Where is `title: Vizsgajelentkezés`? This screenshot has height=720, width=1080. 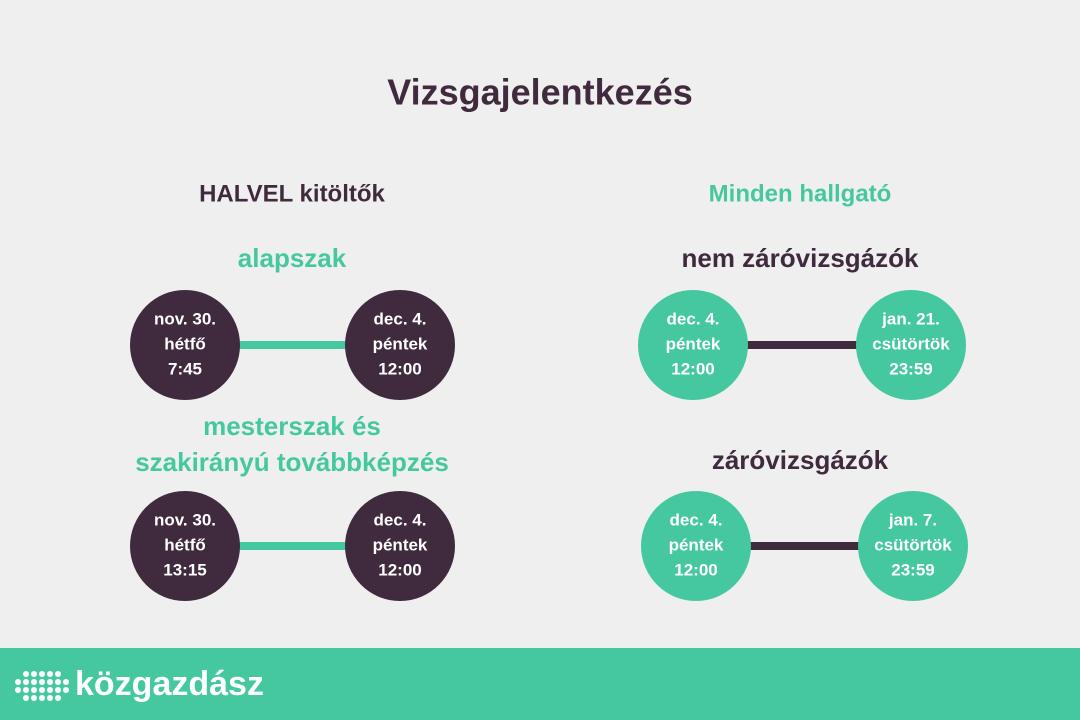 title: Vizsgajelentkezés is located at coordinates (540, 92).